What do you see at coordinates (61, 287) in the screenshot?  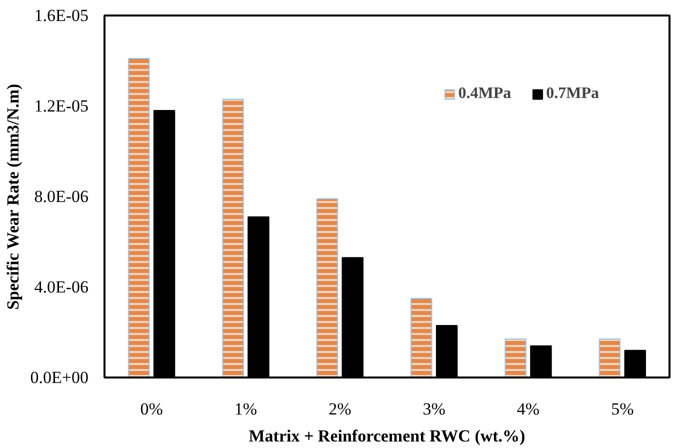 I see `y-tick-label: 4.0E-06` at bounding box center [61, 287].